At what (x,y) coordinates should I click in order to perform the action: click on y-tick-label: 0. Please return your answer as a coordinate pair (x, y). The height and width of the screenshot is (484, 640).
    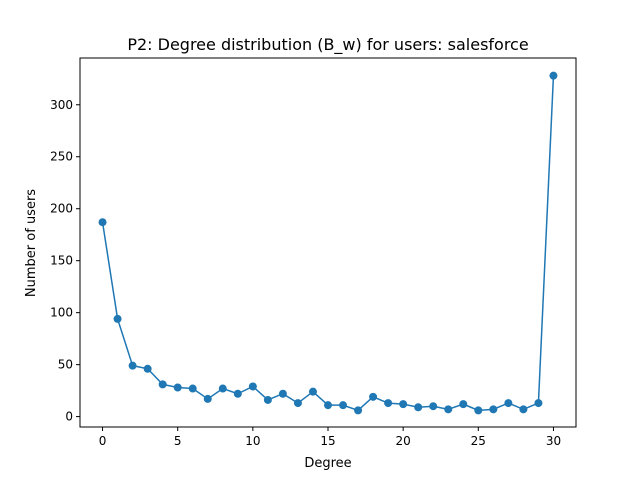
    Looking at the image, I should click on (69, 417).